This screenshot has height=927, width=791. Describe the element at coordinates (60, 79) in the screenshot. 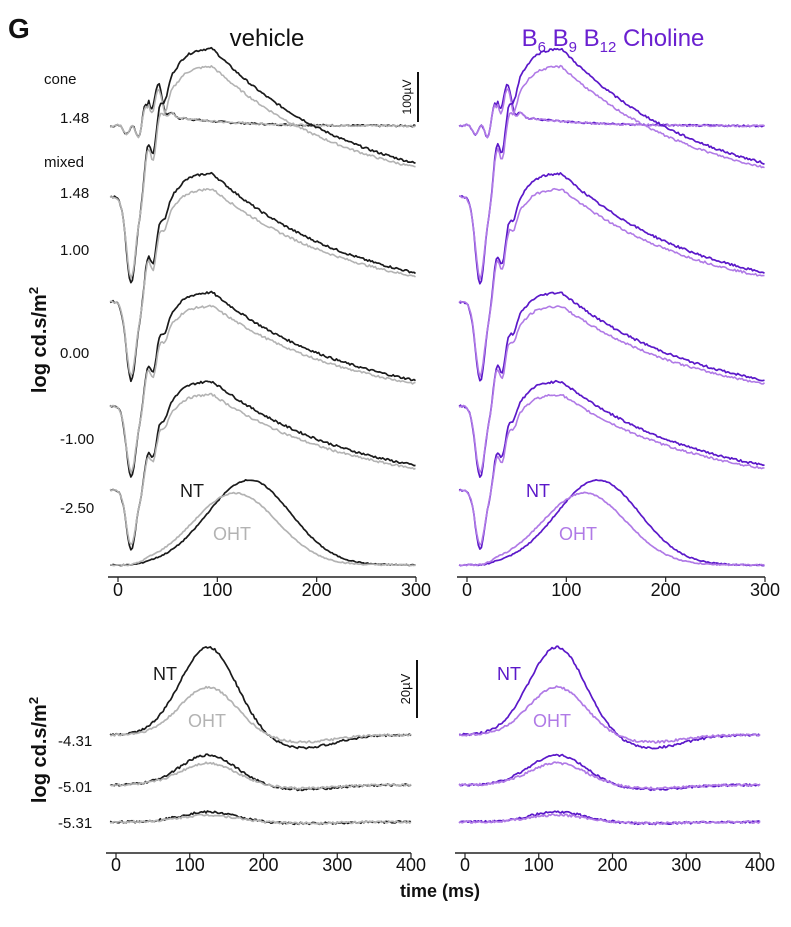

I see `row-label-cone: cone` at that location.